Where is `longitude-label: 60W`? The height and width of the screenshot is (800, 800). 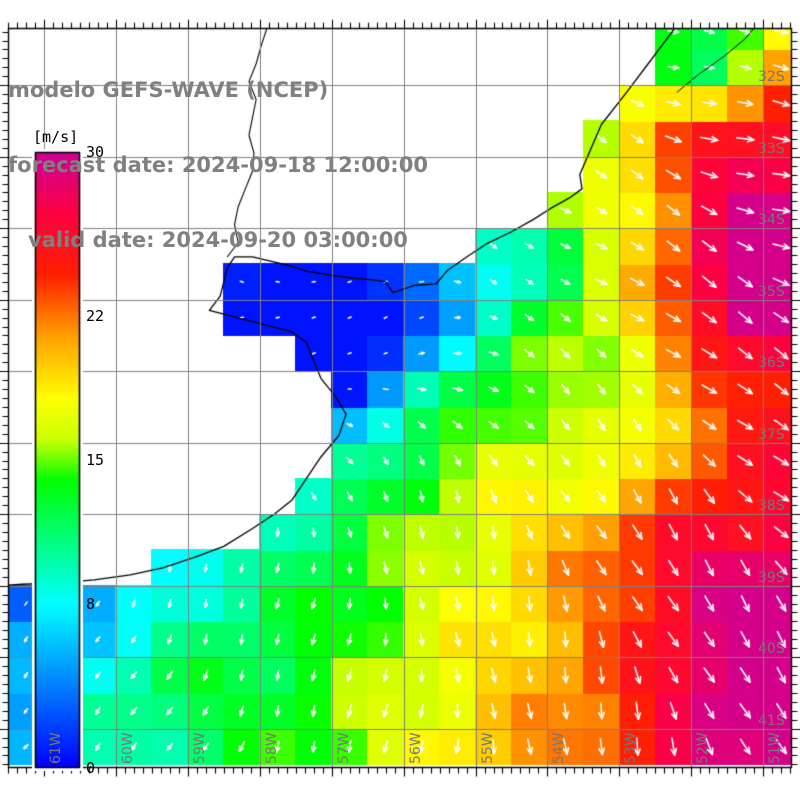
longitude-label: 60W is located at coordinates (127, 748).